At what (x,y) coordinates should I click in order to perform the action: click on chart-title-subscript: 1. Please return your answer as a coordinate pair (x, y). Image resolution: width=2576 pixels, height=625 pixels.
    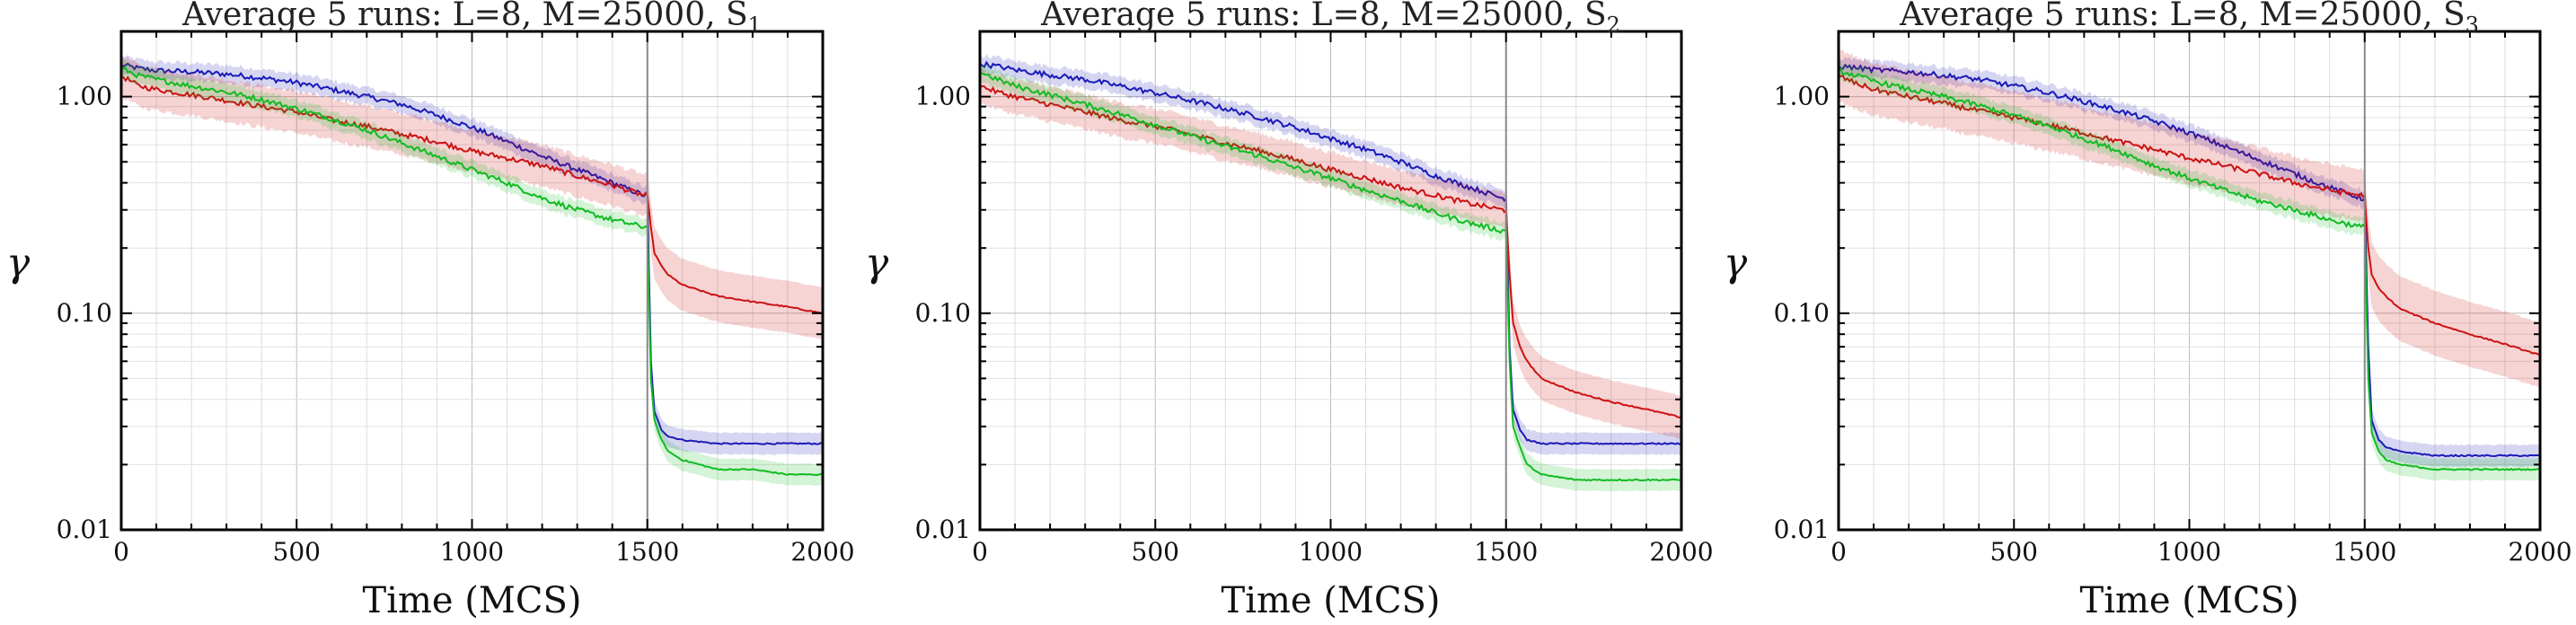
    Looking at the image, I should click on (755, 25).